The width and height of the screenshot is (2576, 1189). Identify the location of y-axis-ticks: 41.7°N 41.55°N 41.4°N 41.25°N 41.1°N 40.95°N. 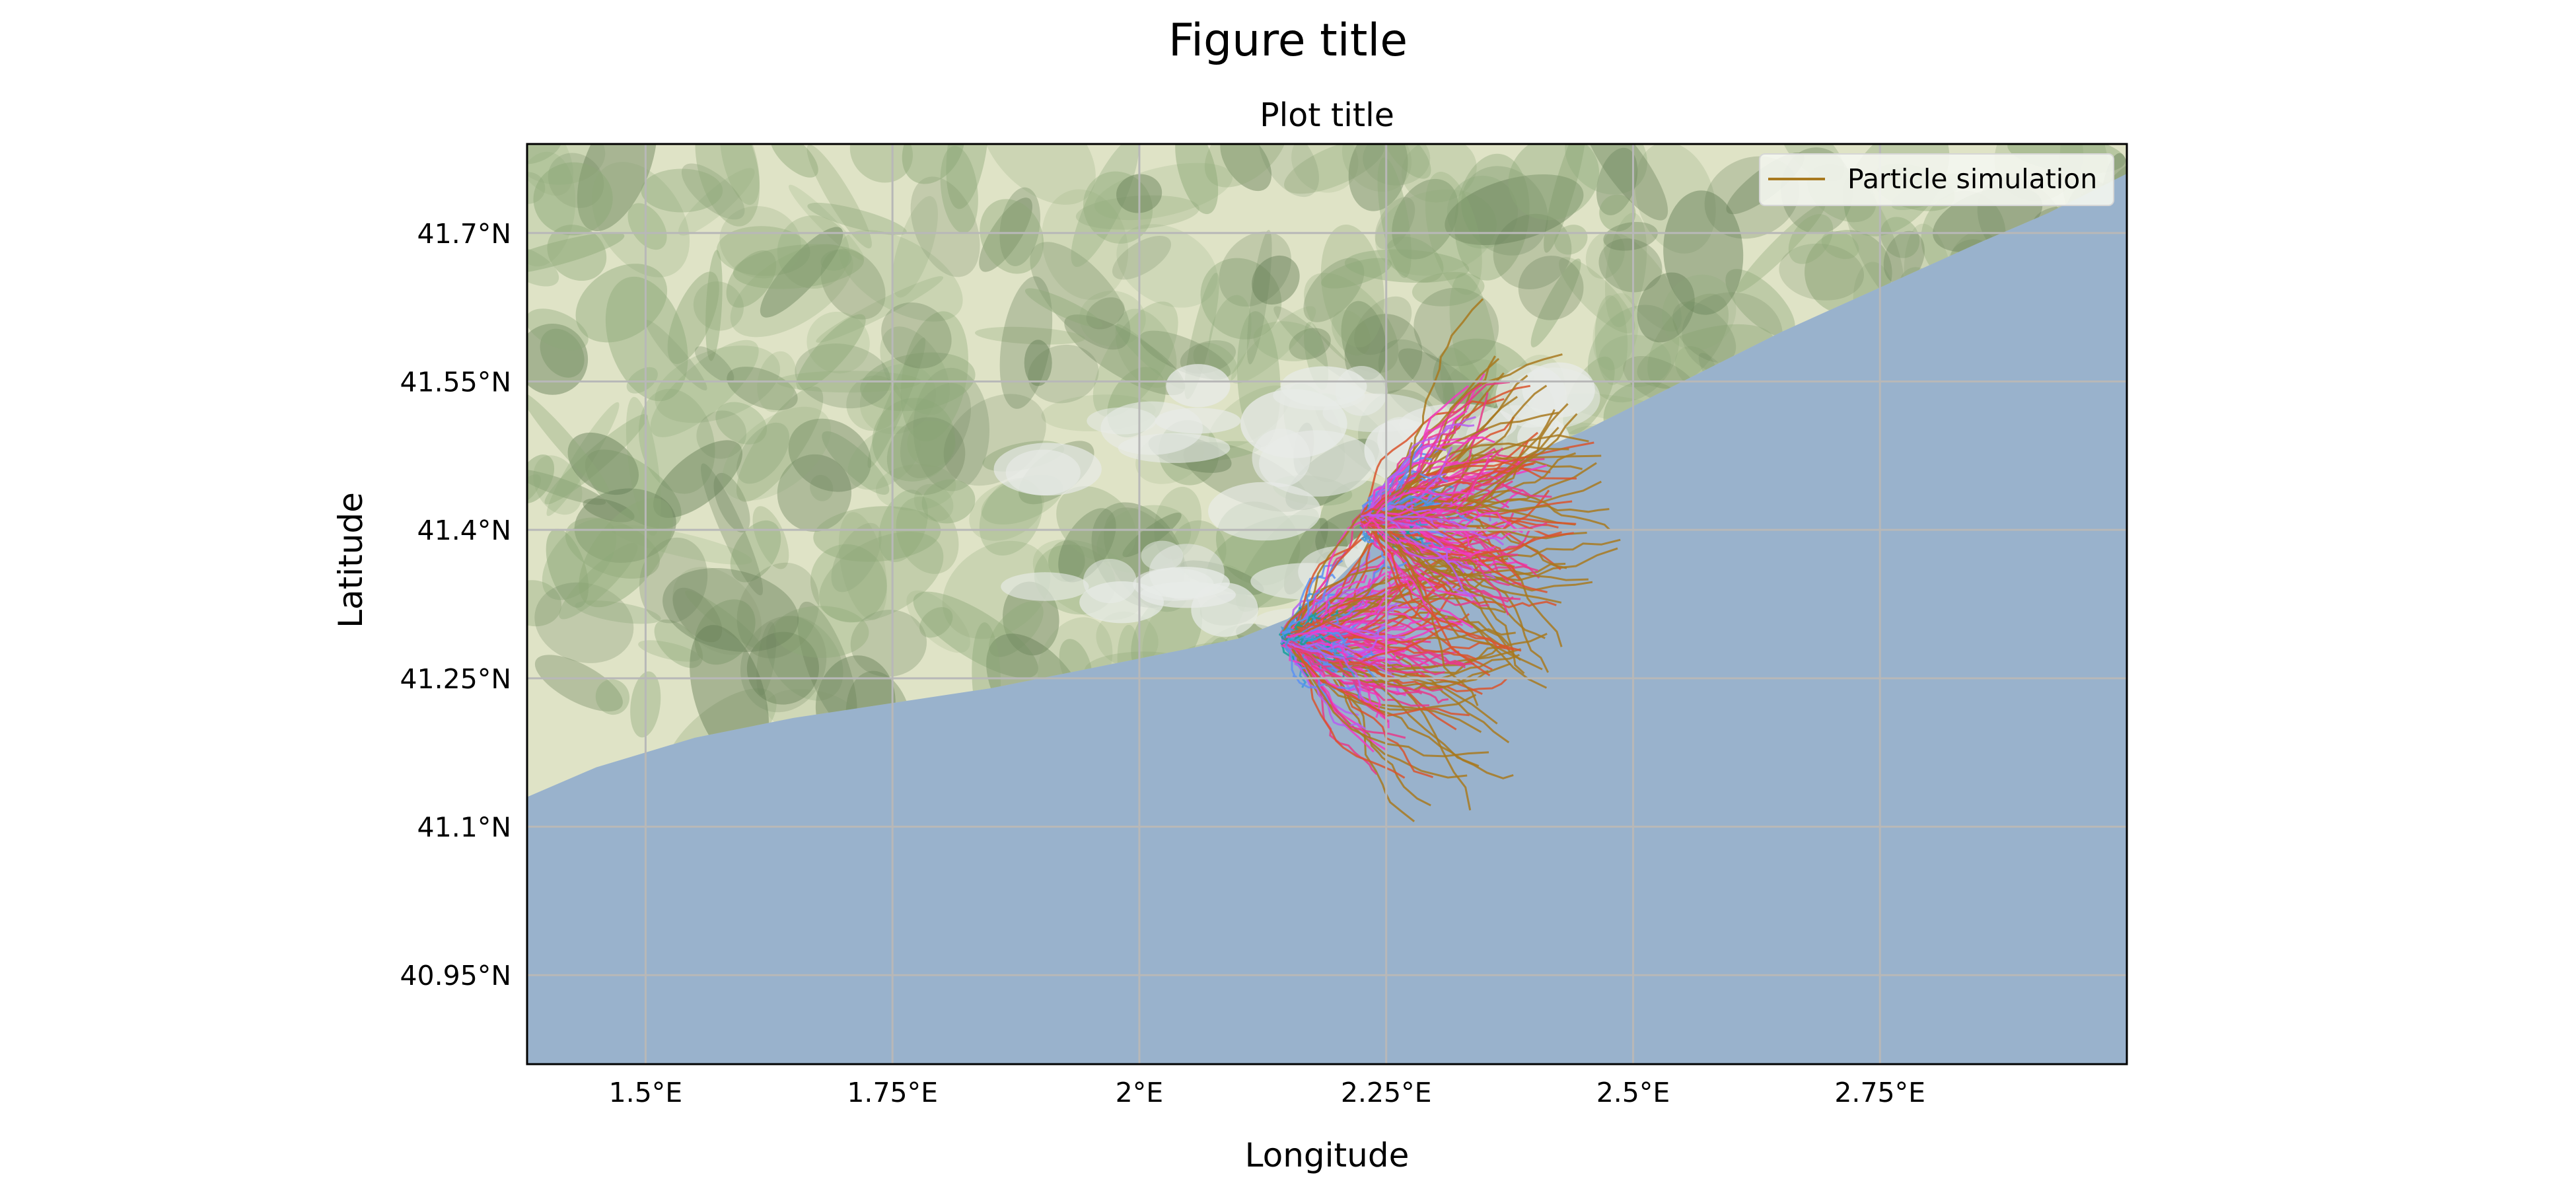
(455, 604).